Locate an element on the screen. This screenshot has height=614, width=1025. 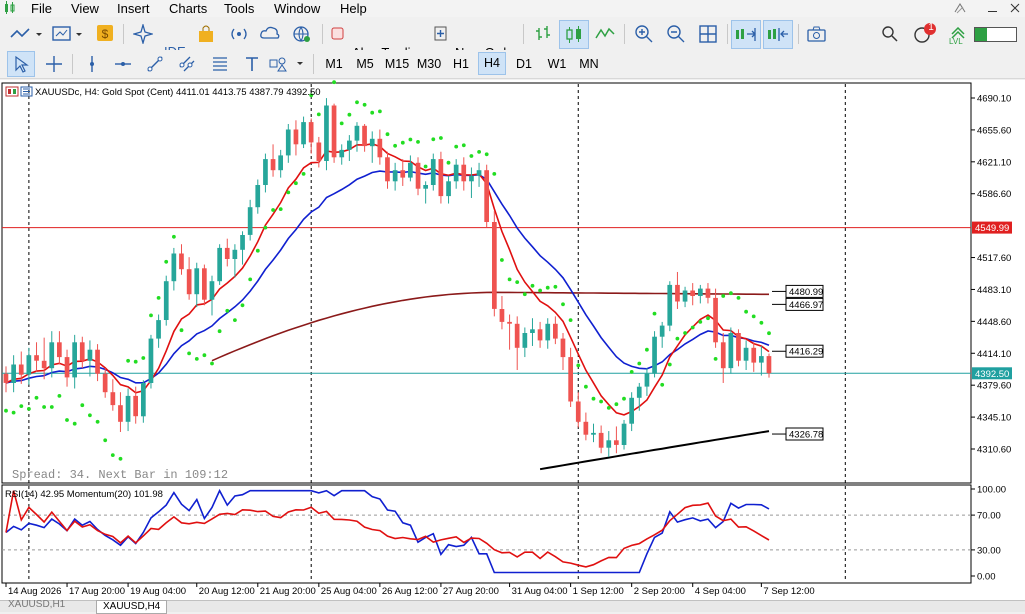
line-chart-button is located at coordinates (605, 34).